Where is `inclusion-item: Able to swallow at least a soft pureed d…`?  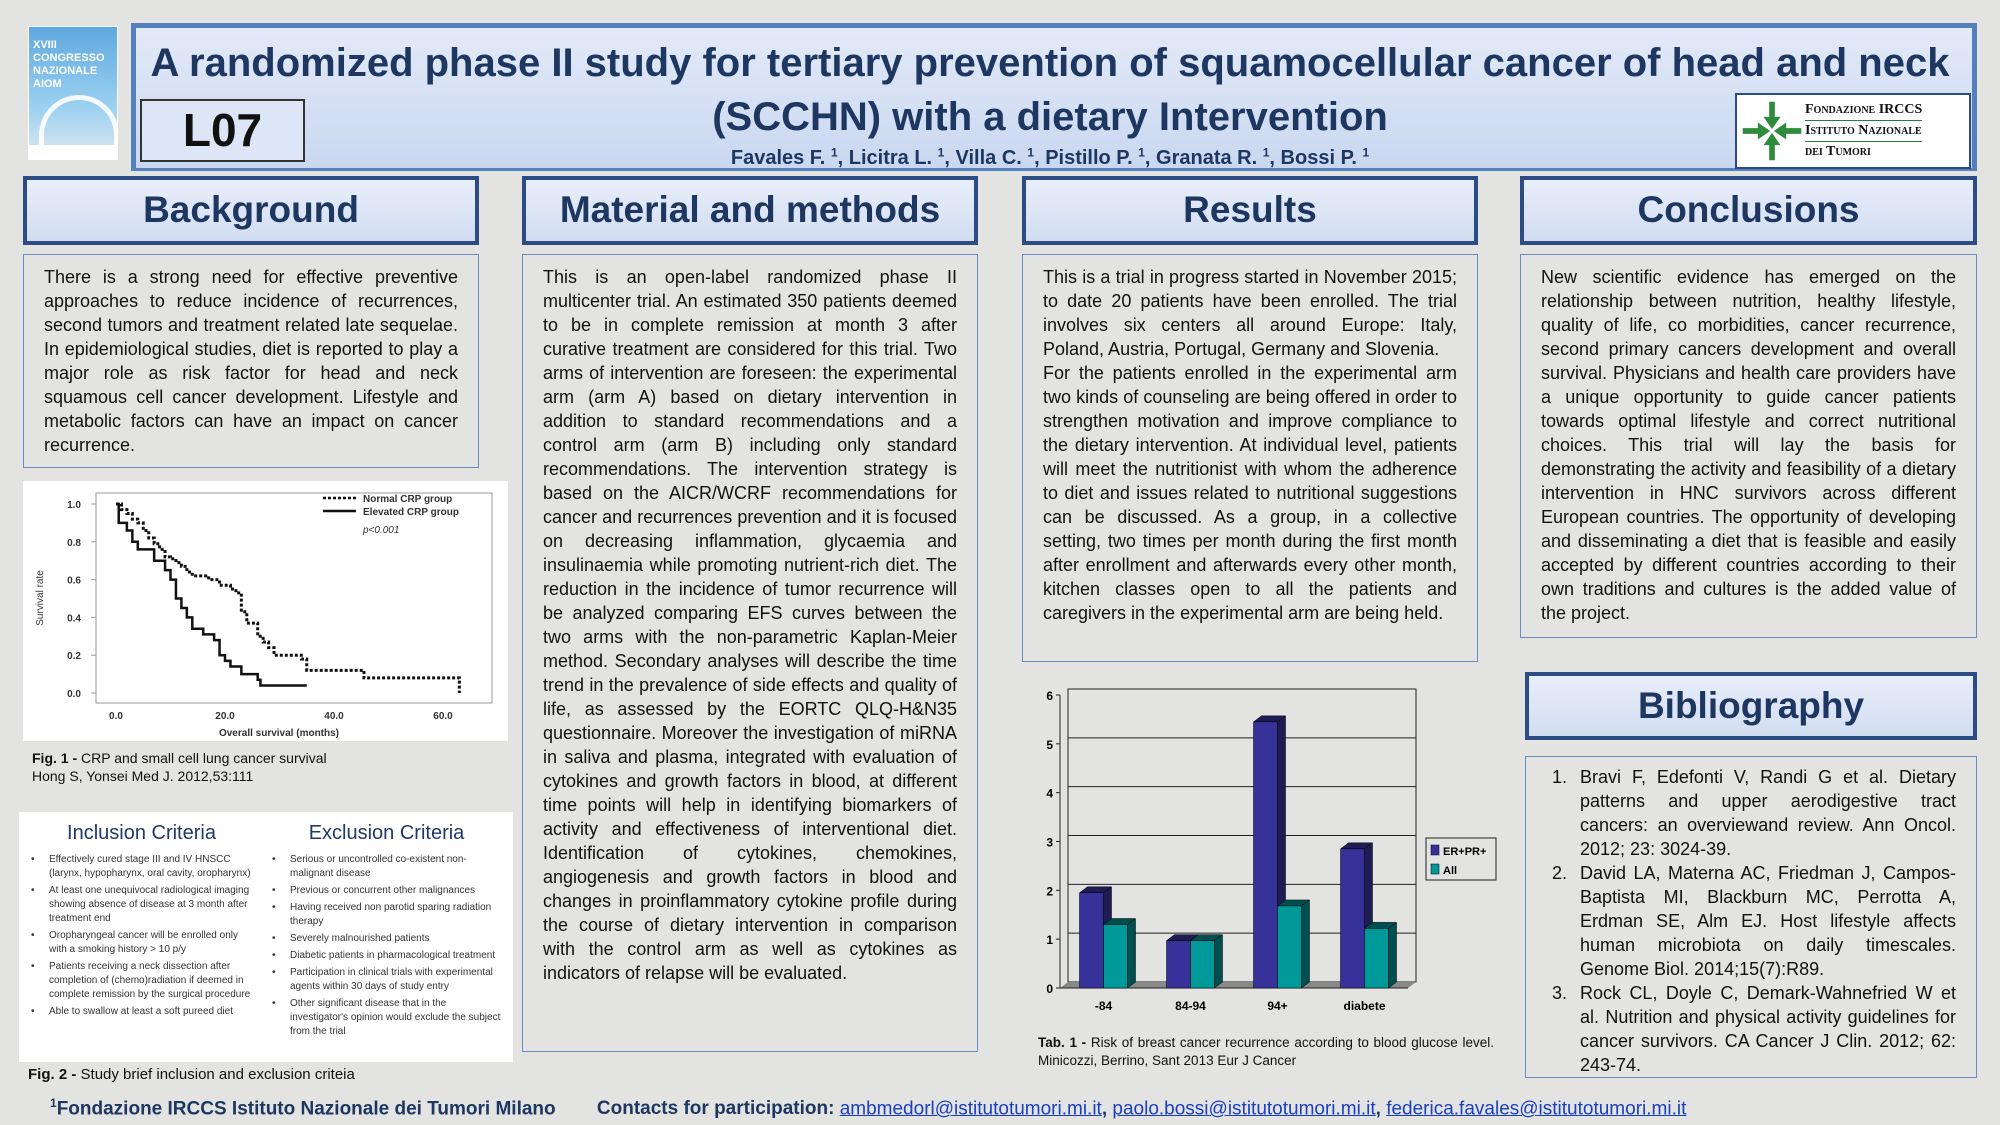
inclusion-item: Able to swallow at least a soft pureed d… is located at coordinates (141, 1012).